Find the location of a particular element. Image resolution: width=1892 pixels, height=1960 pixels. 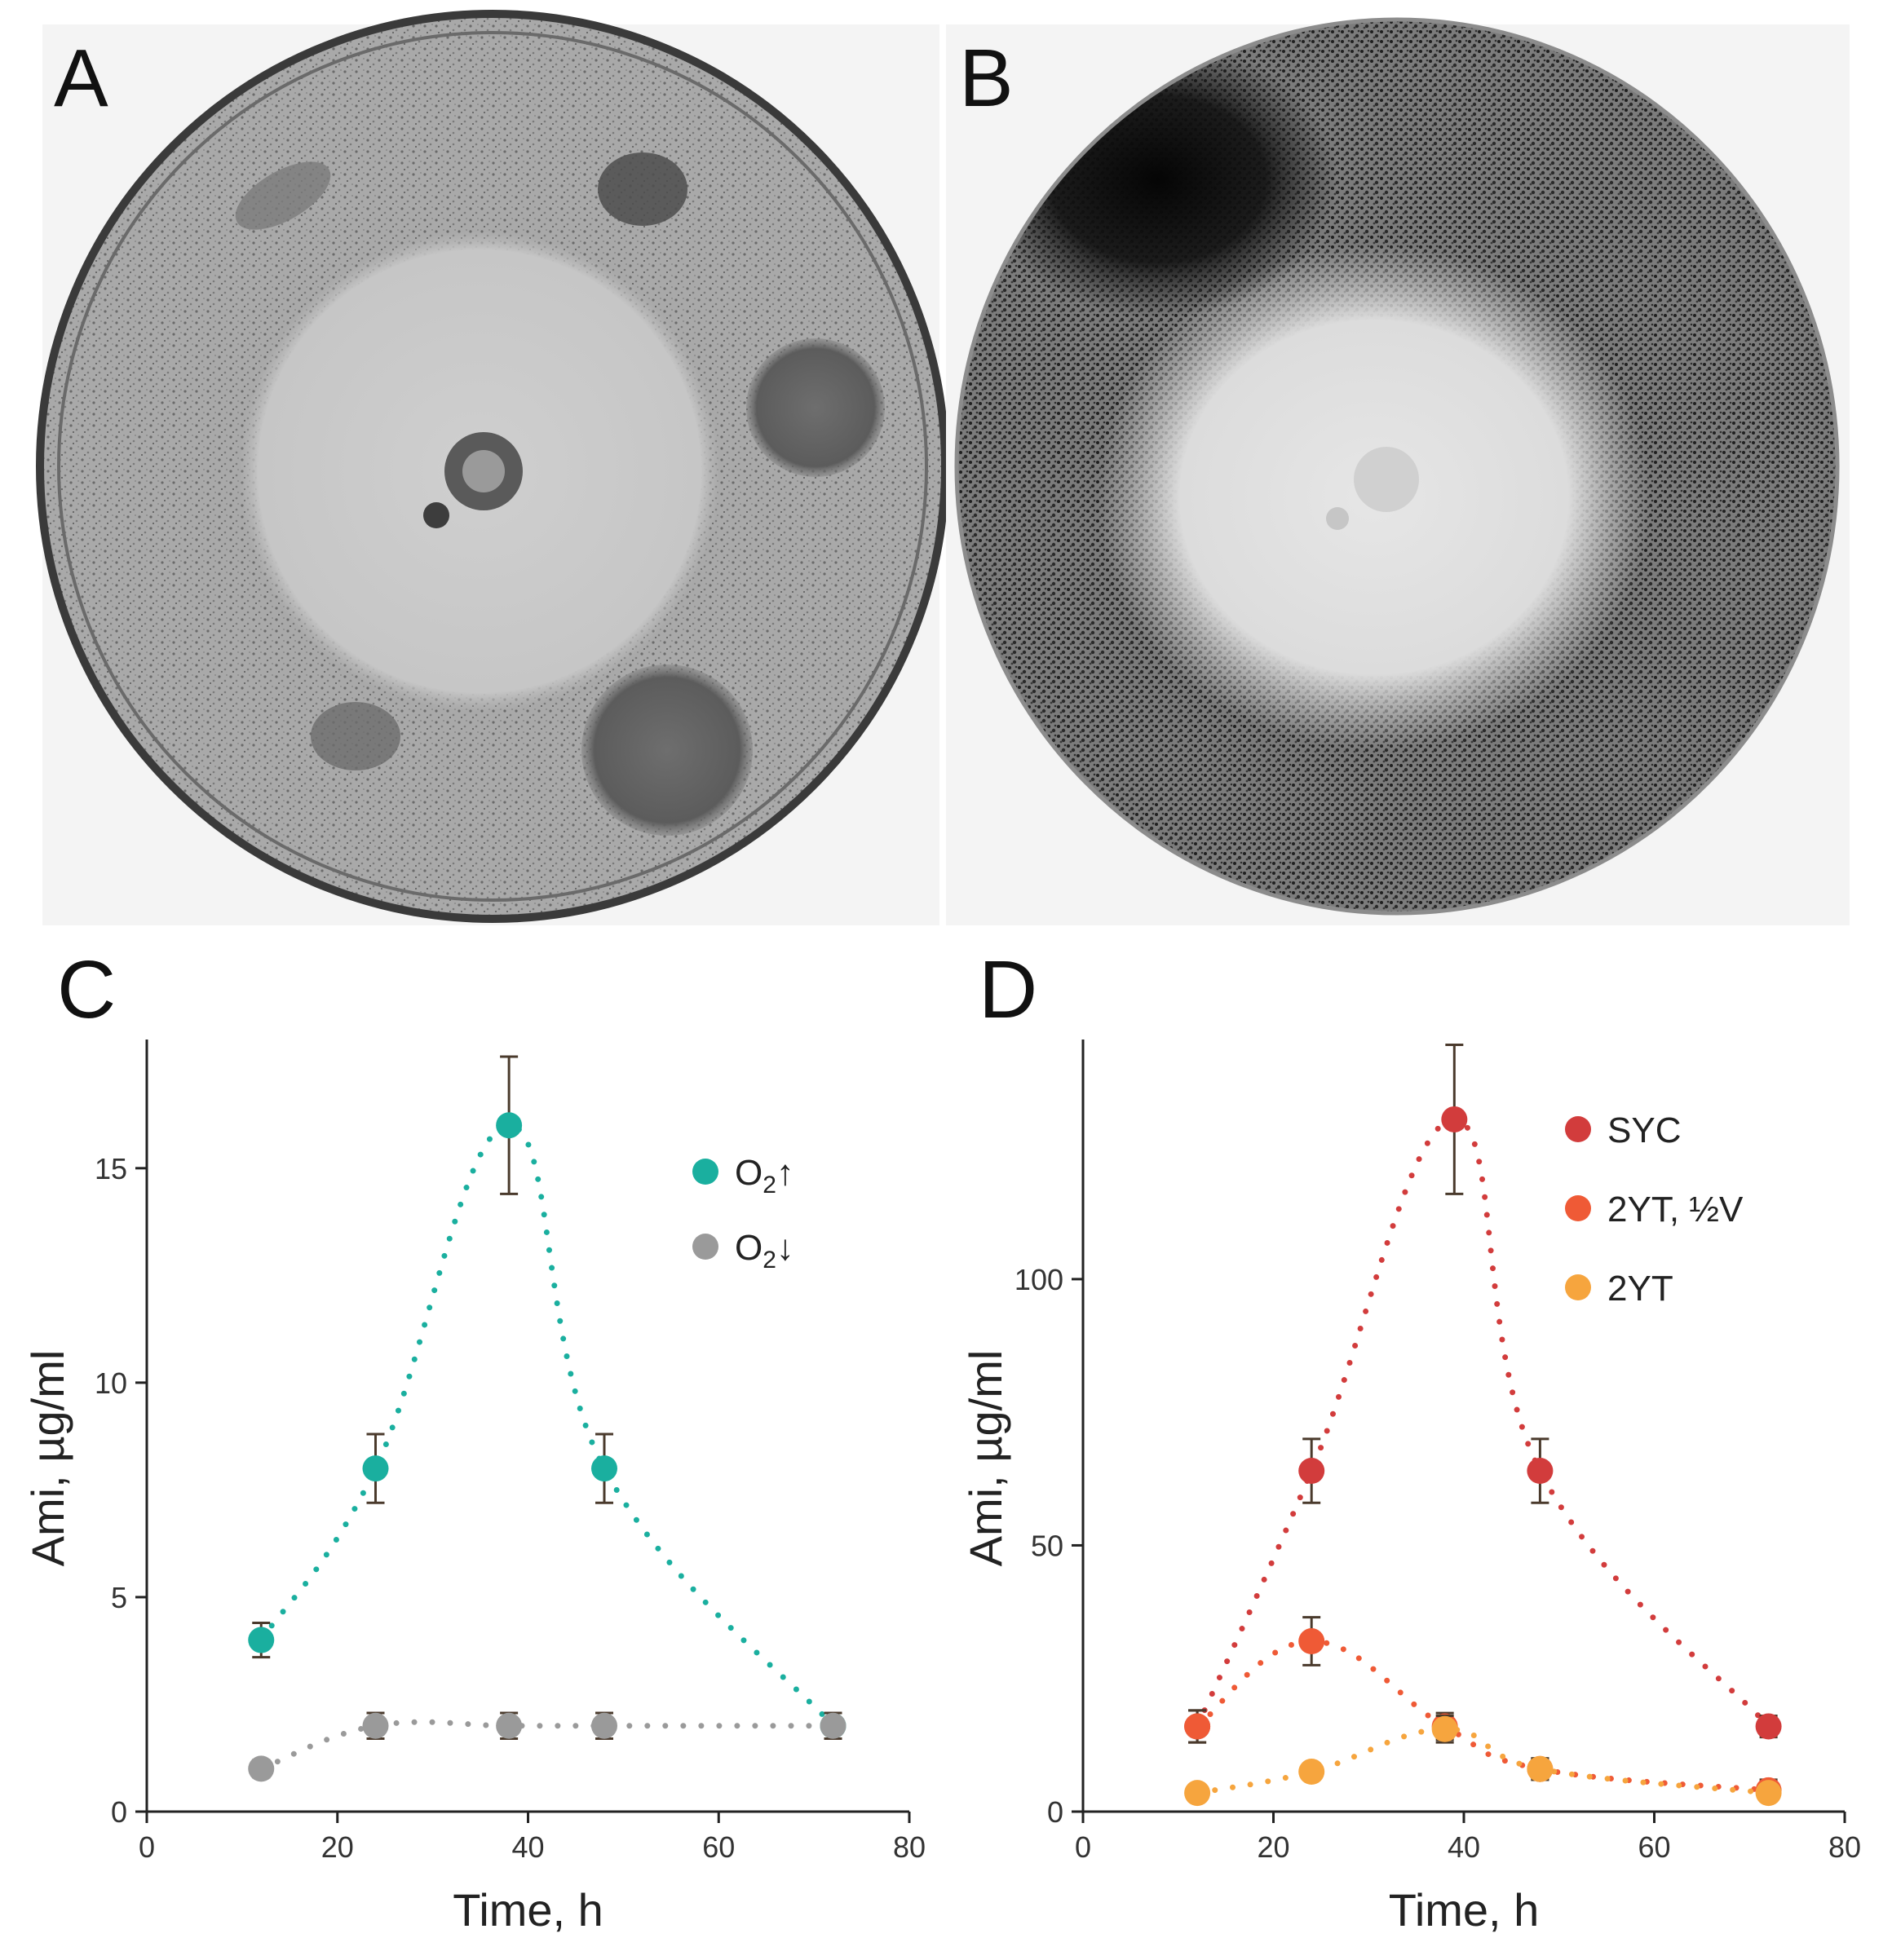

legend-label: 2YT is located at coordinates (1640, 1289).